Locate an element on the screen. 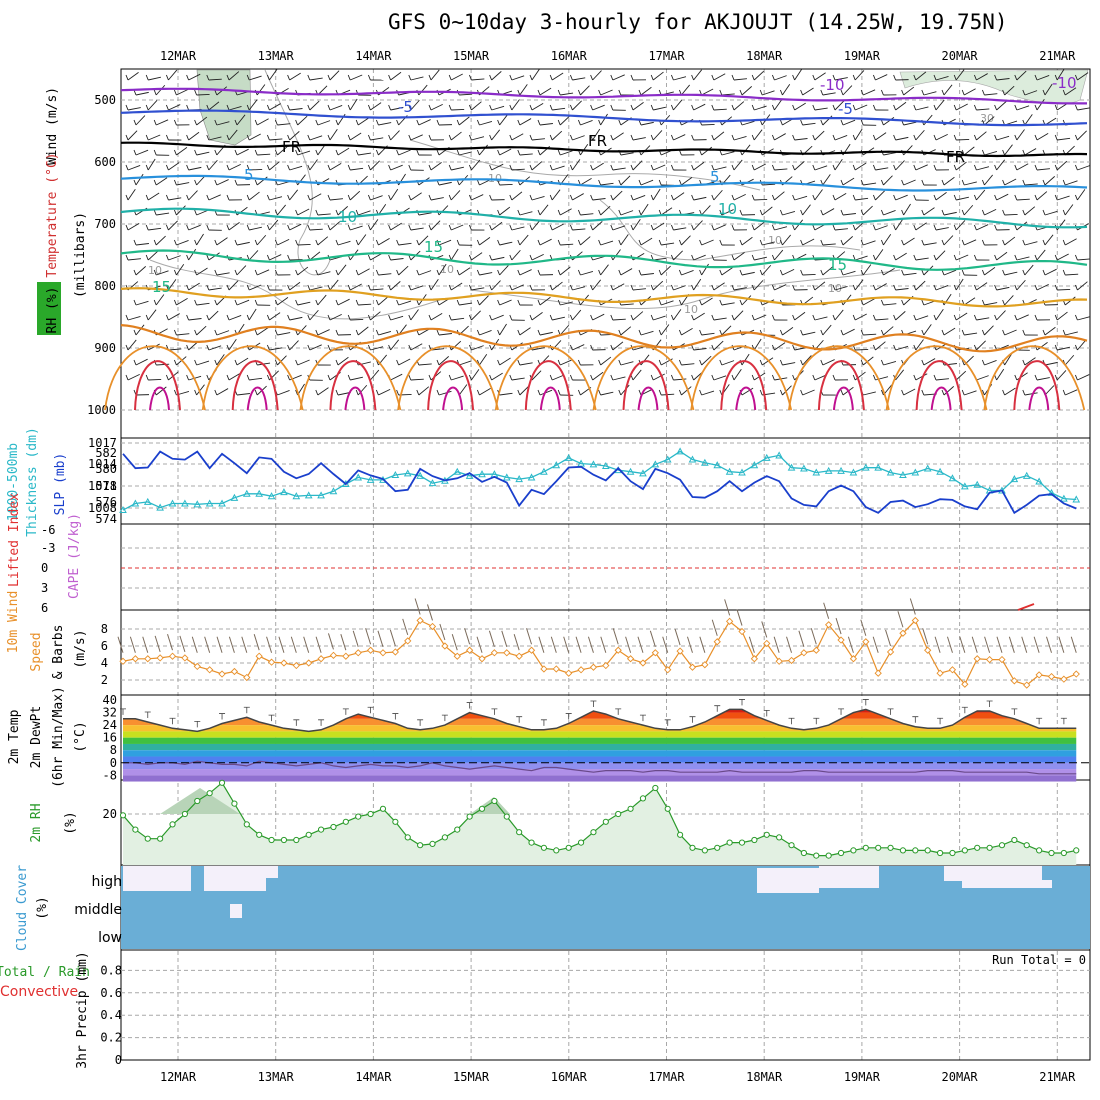 This screenshot has height=1100, width=1100. temp-minmax-mark is located at coordinates (1014, 711).